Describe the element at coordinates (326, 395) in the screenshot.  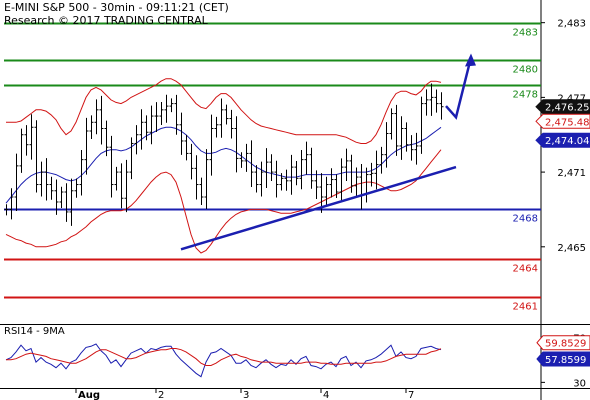
I see `time-tick-label: 4` at that location.